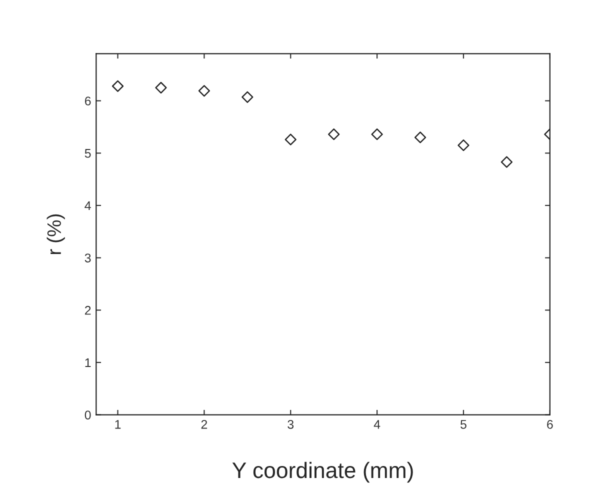  What do you see at coordinates (87, 153) in the screenshot?
I see `y-tick-label: 5` at bounding box center [87, 153].